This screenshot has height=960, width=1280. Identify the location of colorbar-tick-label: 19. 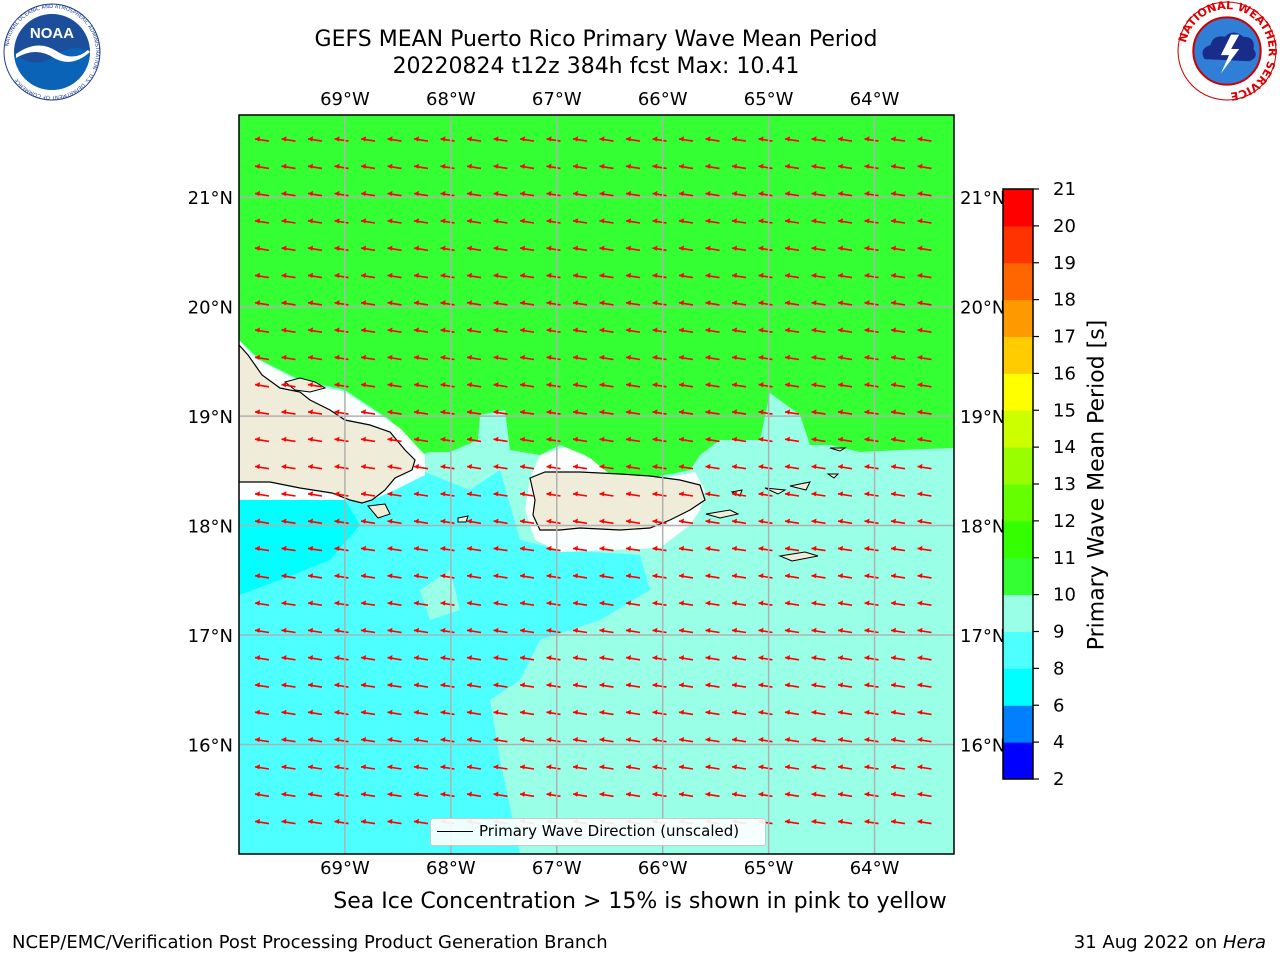
(1064, 263).